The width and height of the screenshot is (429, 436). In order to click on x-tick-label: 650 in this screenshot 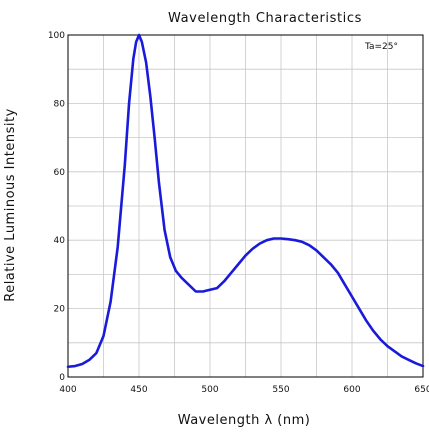, I will do `click(421, 390)`.